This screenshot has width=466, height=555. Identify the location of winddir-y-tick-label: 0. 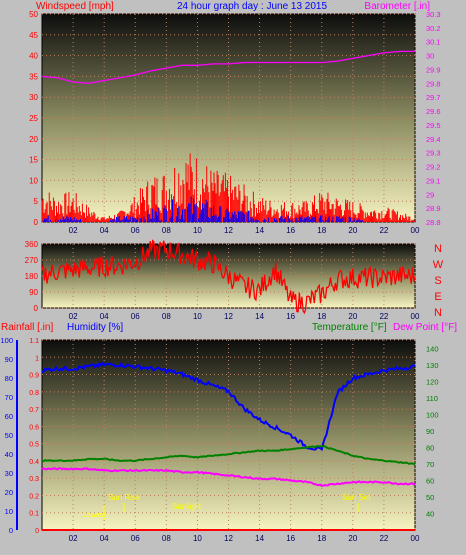
(36, 308).